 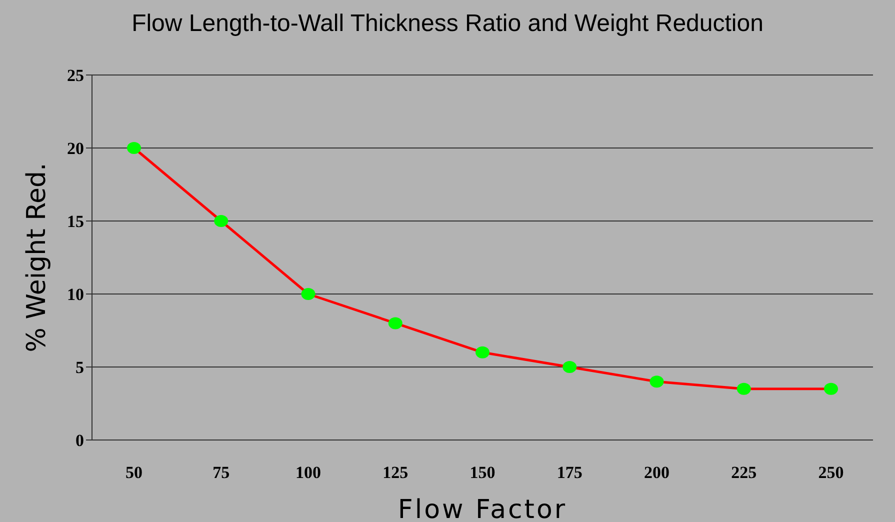 What do you see at coordinates (447, 24) in the screenshot?
I see `chart-title: Flow Length-to-Wall Thickness Ratio and Weight Reduction` at bounding box center [447, 24].